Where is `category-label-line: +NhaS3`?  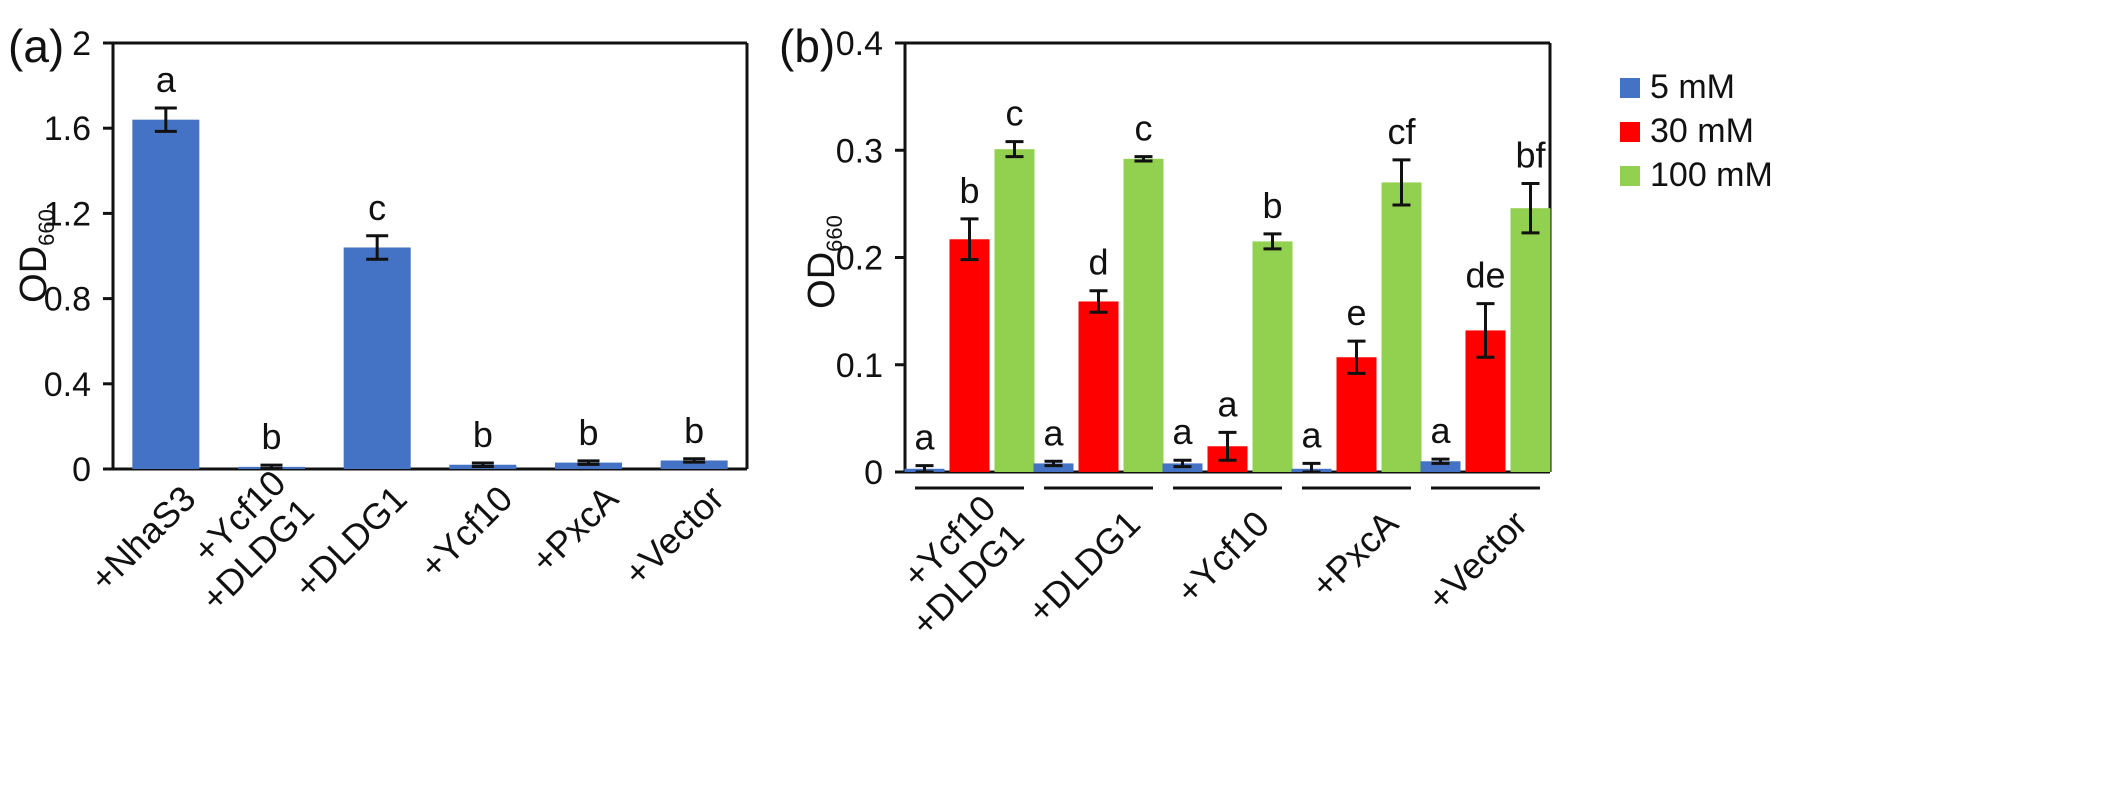
category-label-line: +NhaS3 is located at coordinates (143, 539).